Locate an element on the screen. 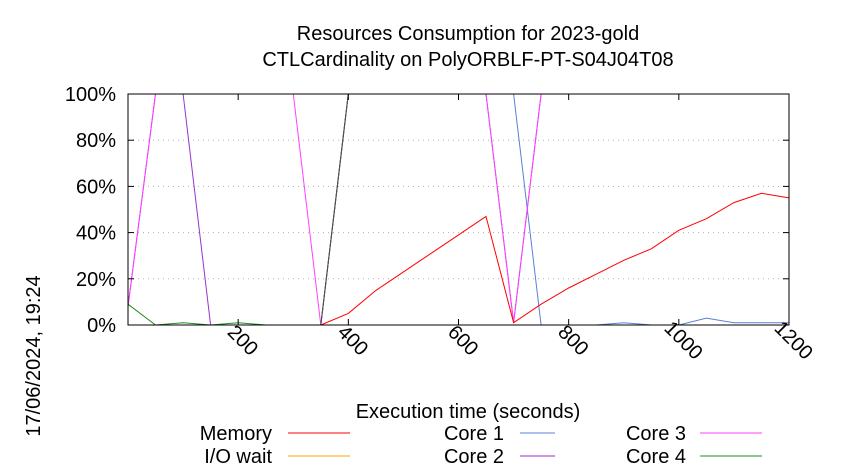  x-tick-label: 800 is located at coordinates (572, 340).